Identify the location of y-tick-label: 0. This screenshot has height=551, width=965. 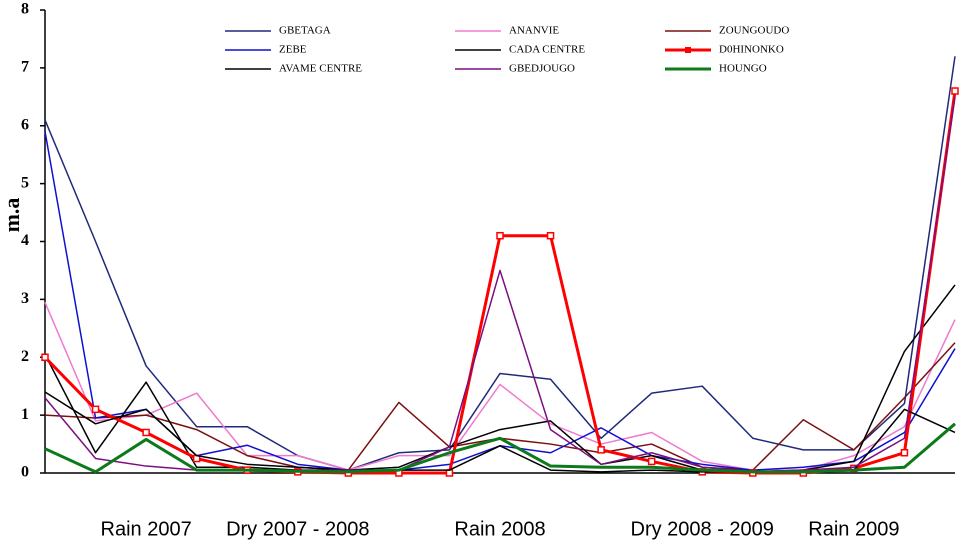
(25, 472).